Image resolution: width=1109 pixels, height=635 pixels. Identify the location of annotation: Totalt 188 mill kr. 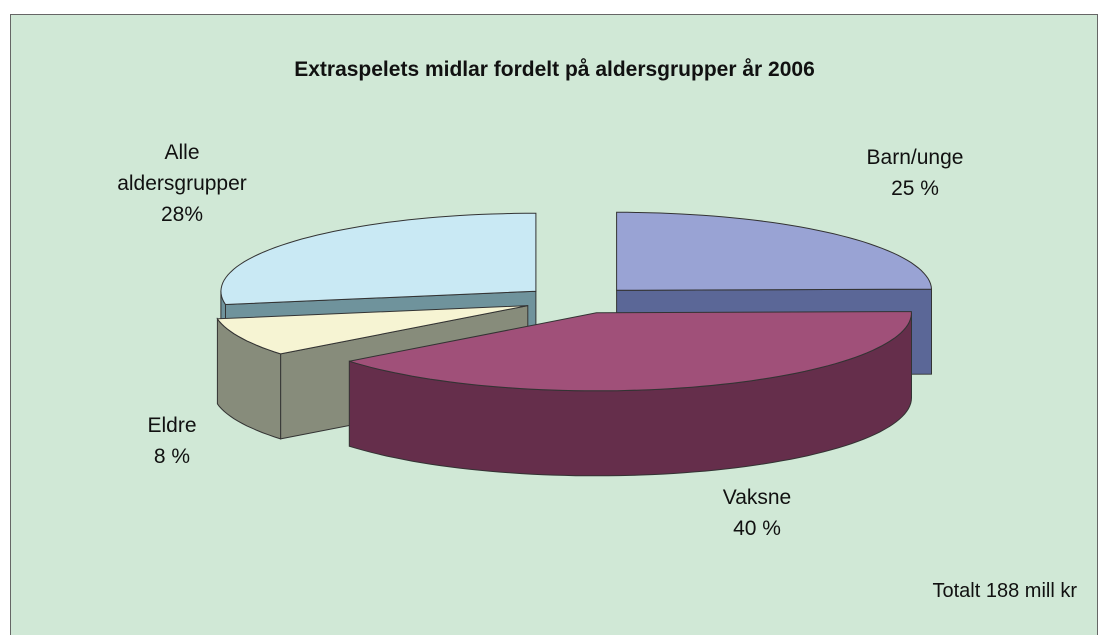
(1005, 591).